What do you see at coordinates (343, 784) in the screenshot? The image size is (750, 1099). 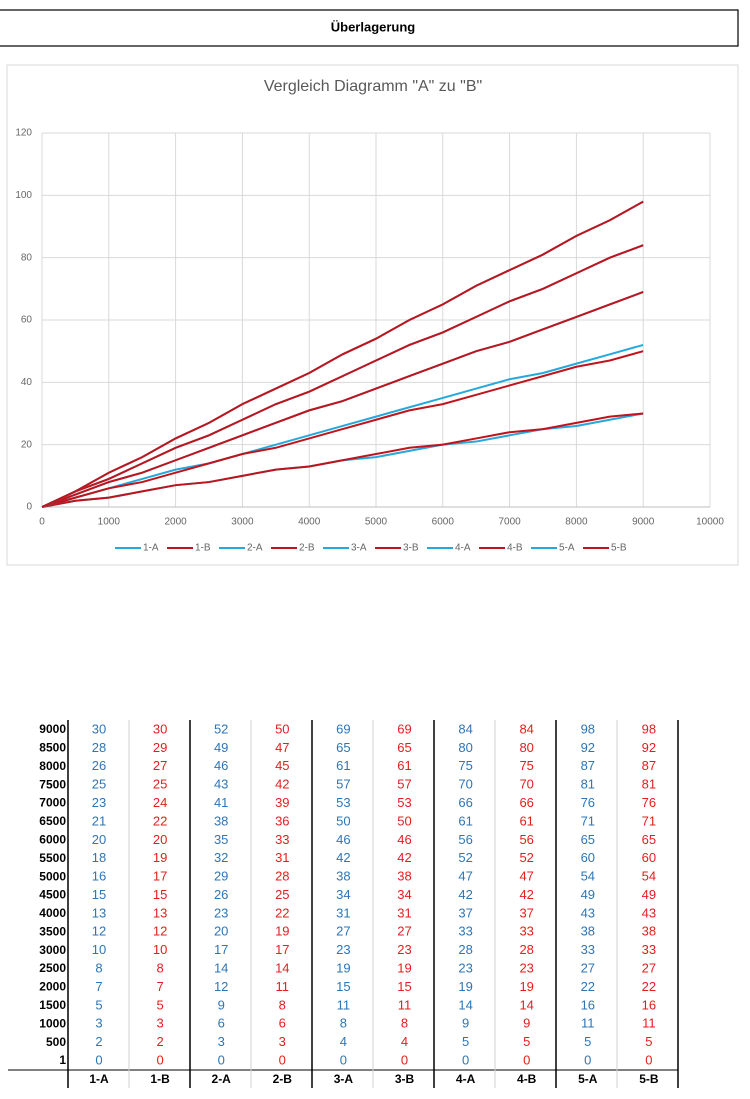 I see `table-cell: 57` at bounding box center [343, 784].